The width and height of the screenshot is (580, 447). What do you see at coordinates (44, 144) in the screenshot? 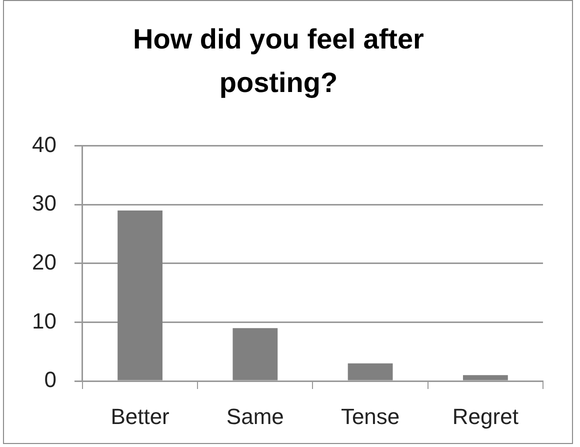
I see `y-tick-label: 40` at bounding box center [44, 144].